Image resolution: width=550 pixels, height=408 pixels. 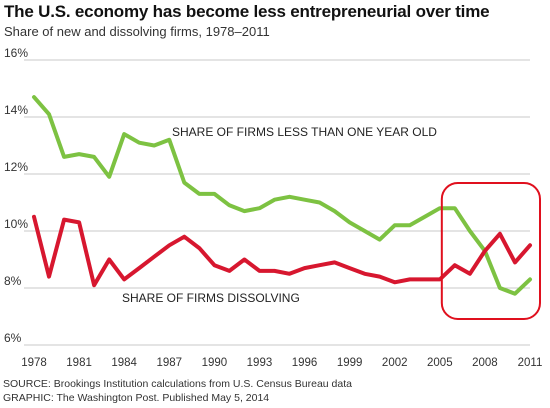 I want to click on x-tick-label: 1990, so click(x=215, y=363).